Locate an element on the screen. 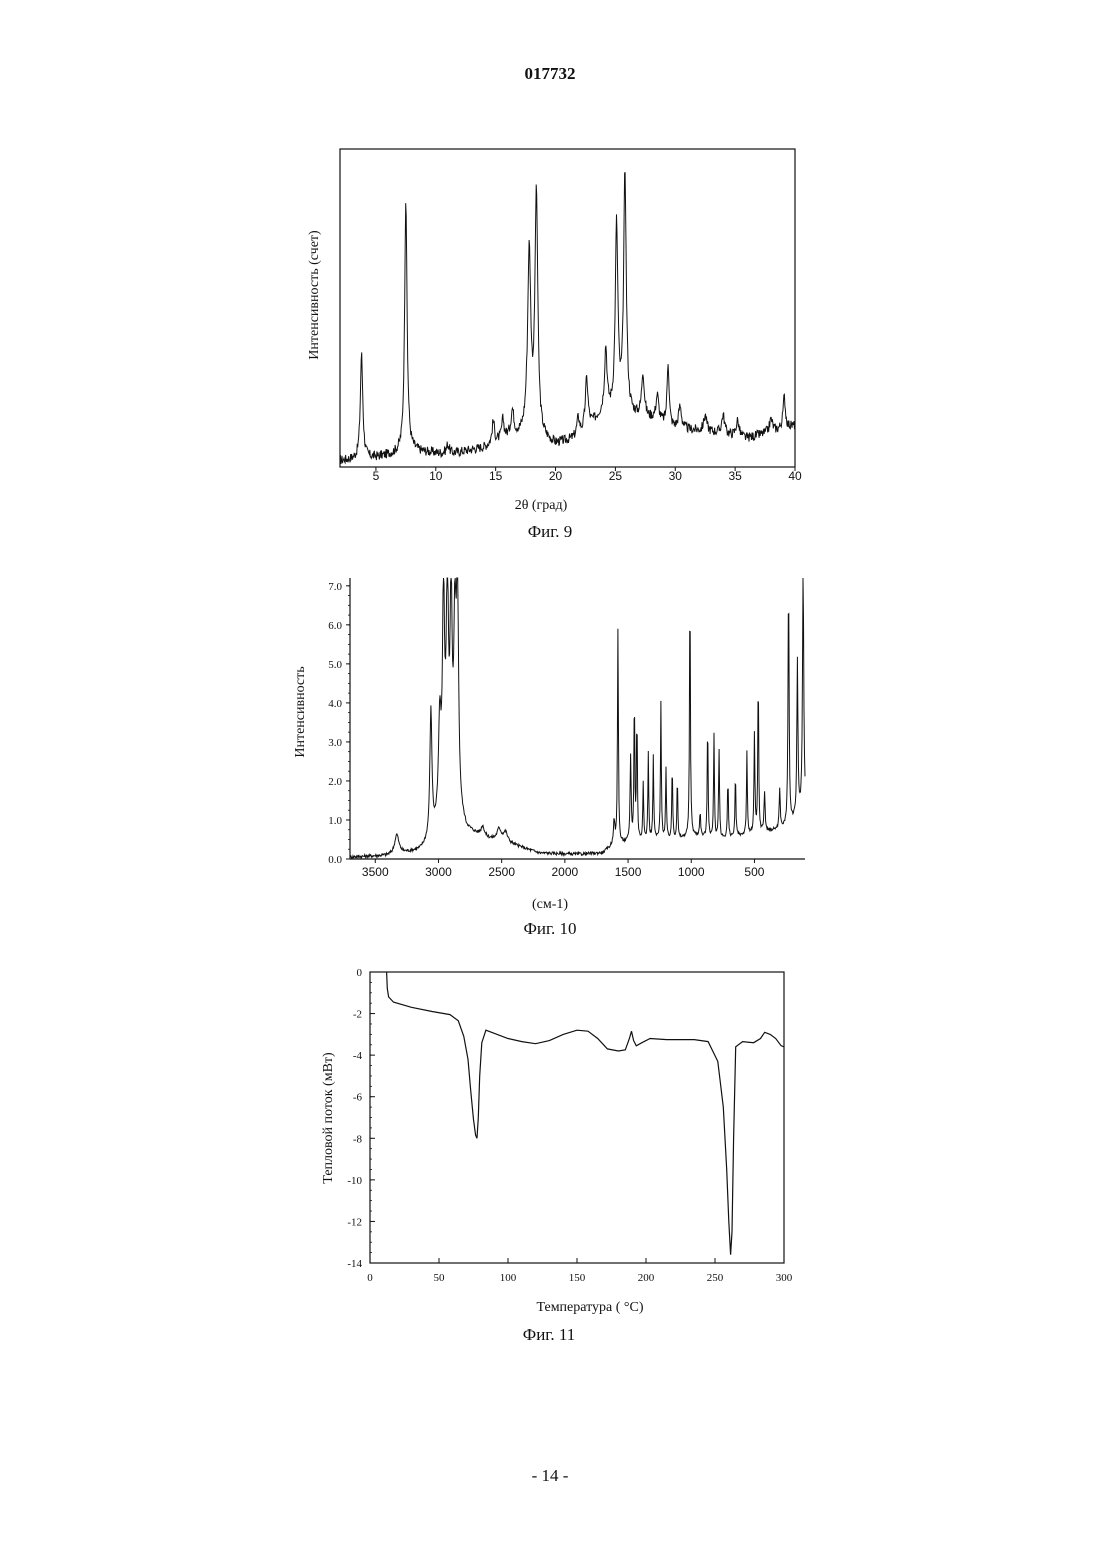  x-tick-label: 2500 is located at coordinates (501, 872).